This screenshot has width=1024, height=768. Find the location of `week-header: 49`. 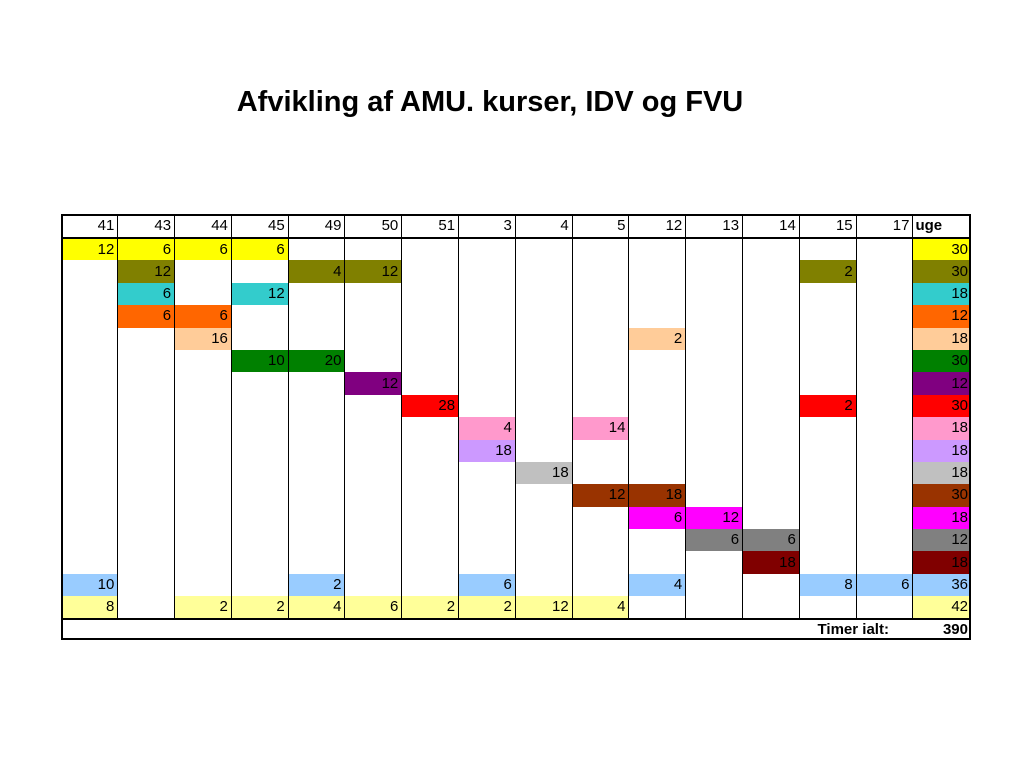

week-header: 49 is located at coordinates (316, 226).